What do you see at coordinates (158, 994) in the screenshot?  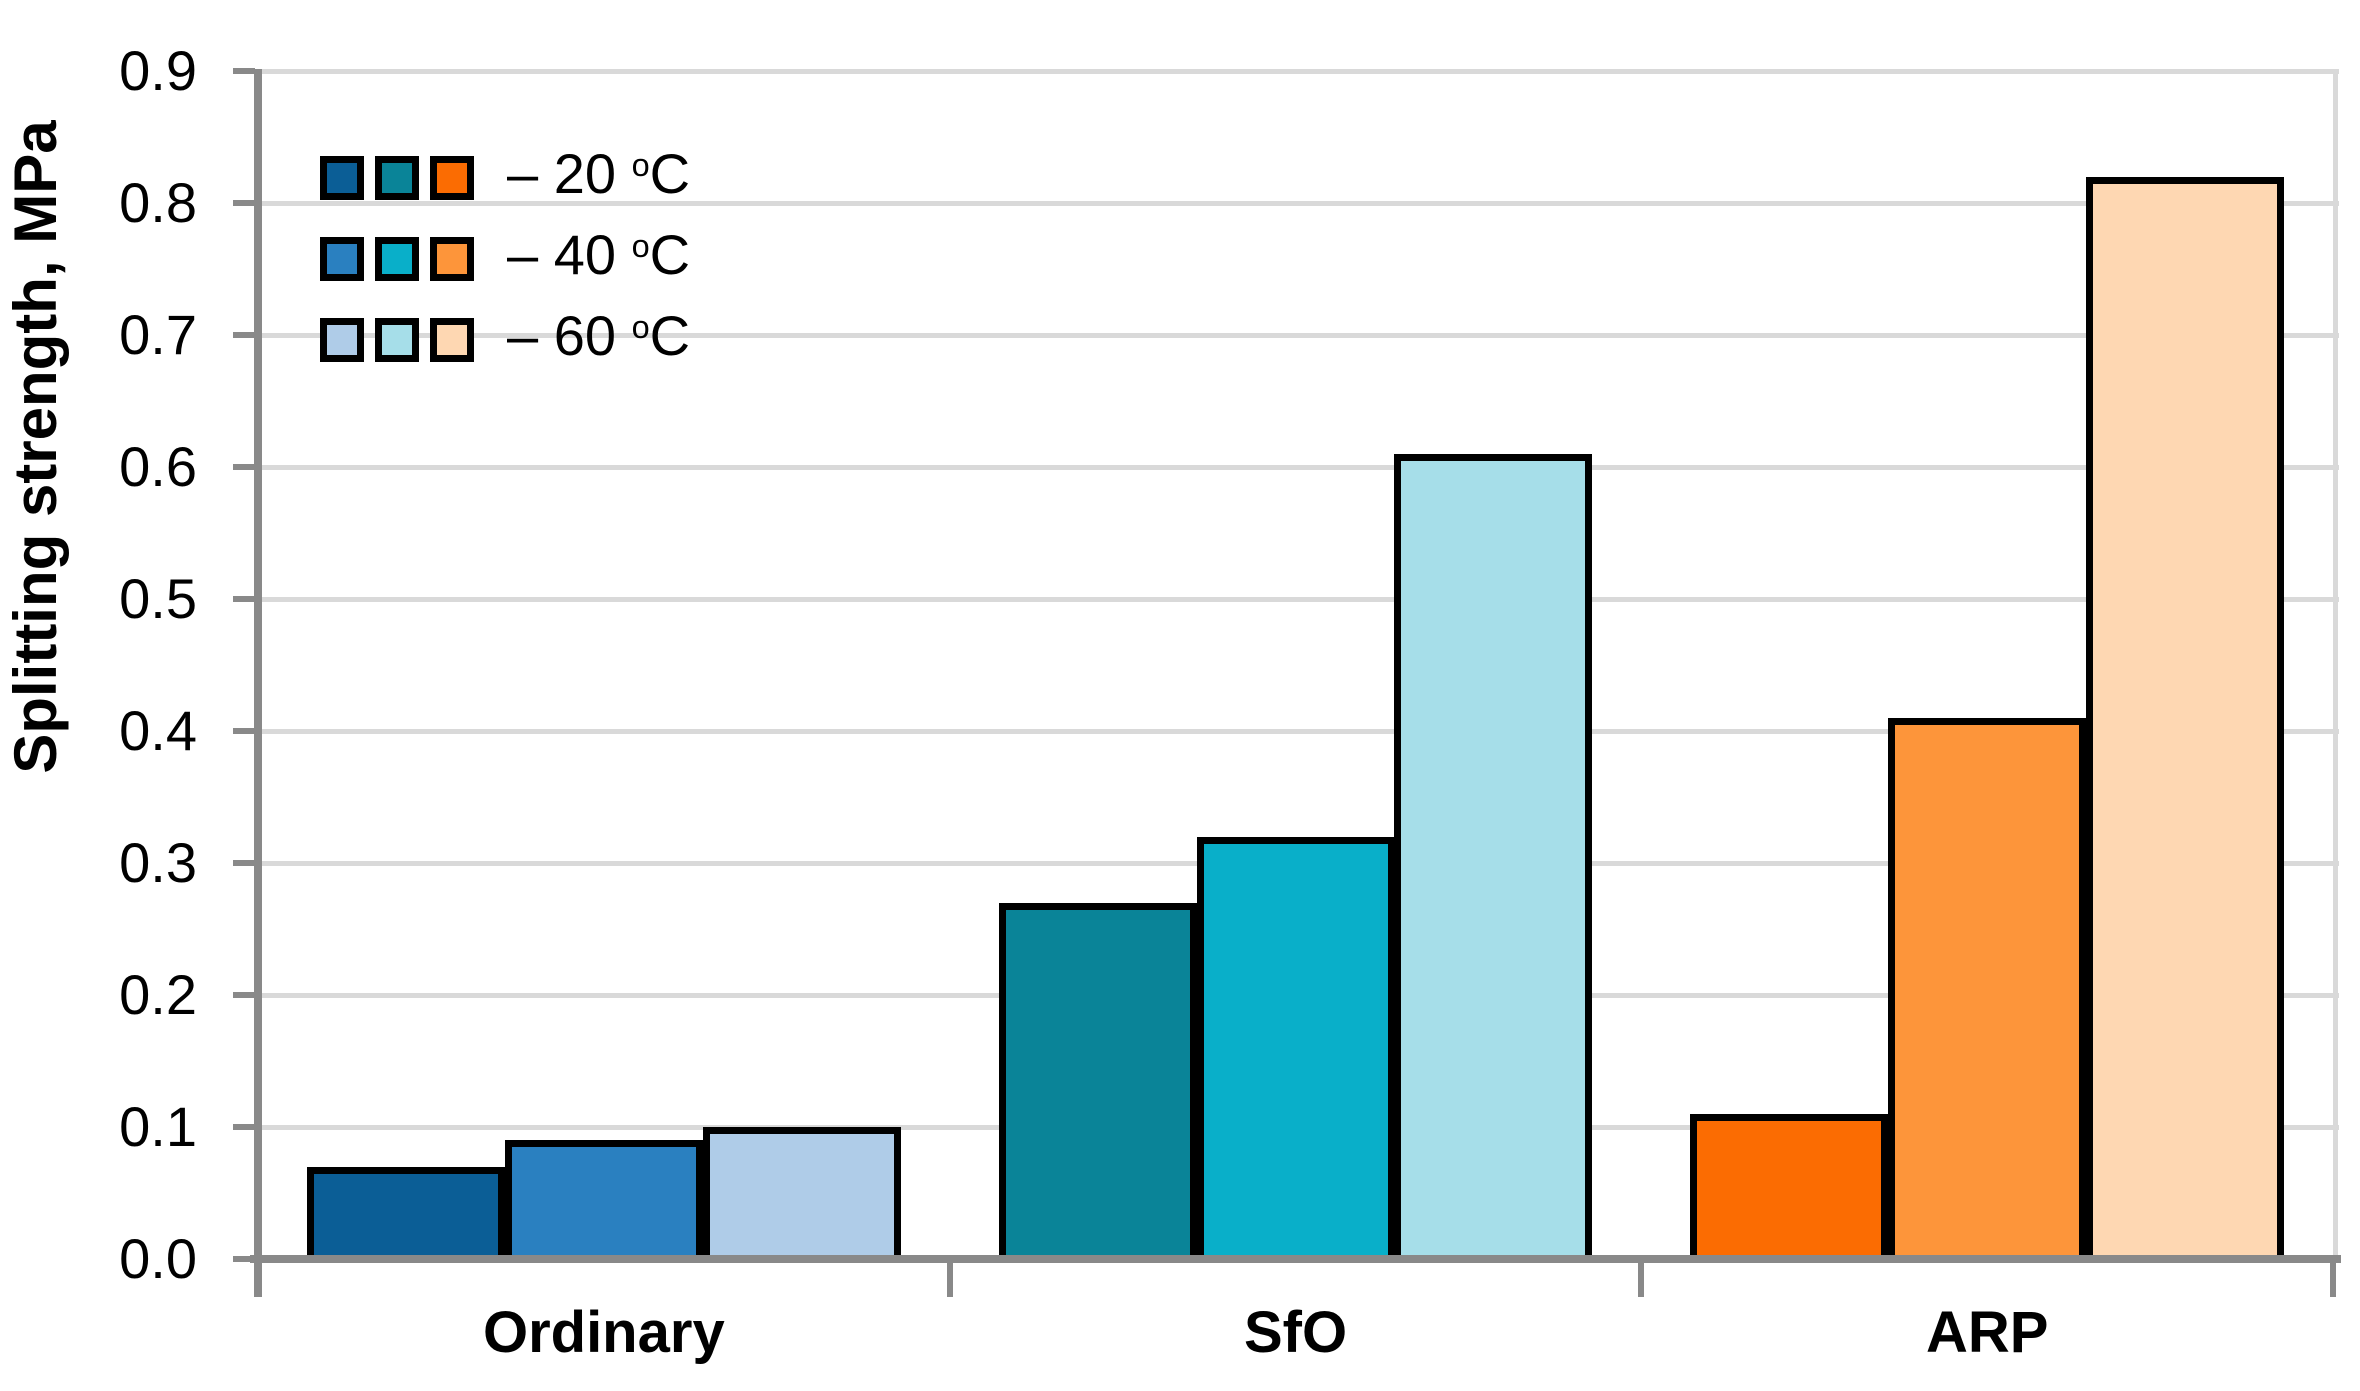 I see `y-tick-label-0.2: 0.2` at bounding box center [158, 994].